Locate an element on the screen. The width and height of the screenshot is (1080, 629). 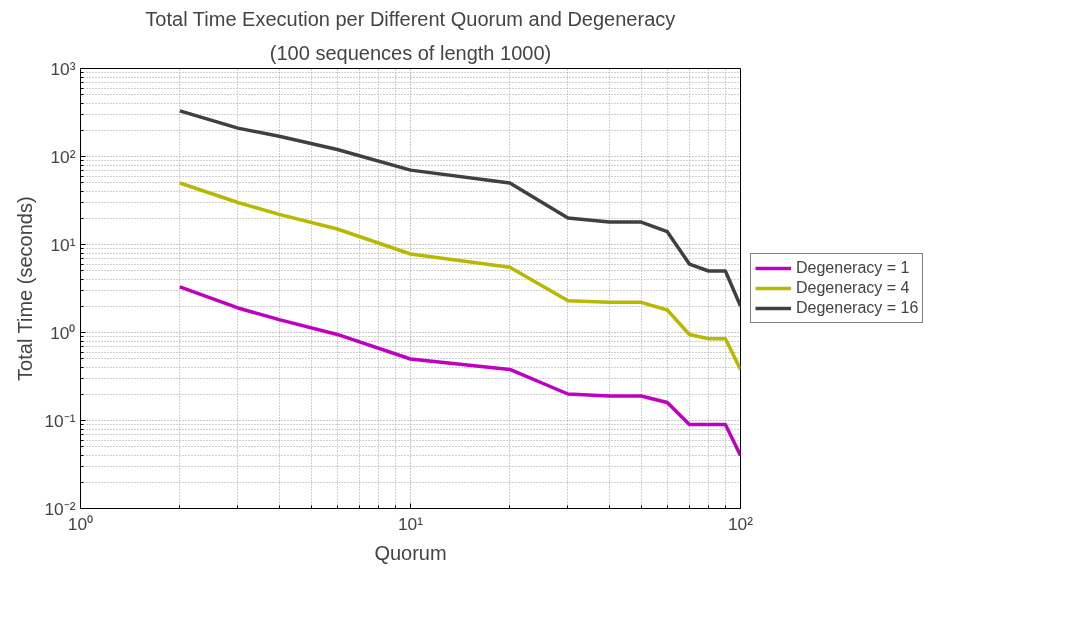
y-tick-label: 10² is located at coordinates (63, 156).